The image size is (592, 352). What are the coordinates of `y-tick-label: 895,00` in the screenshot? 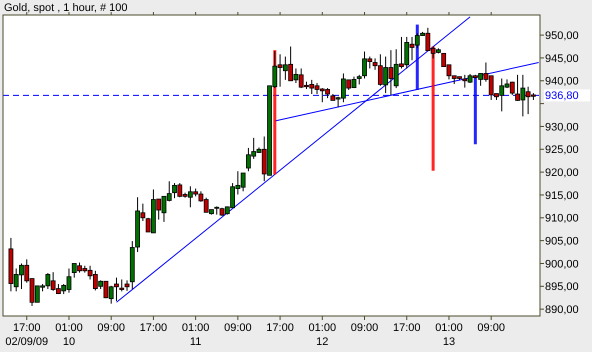 It's located at (562, 287).